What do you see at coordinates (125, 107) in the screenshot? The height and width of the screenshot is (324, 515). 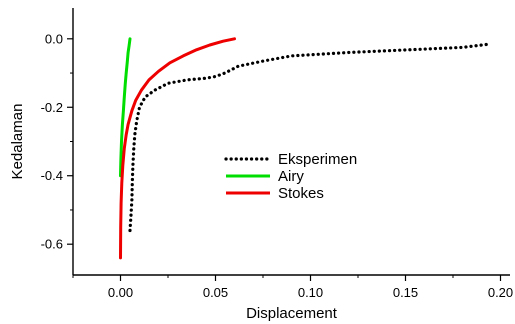 I see `series-line-airy` at bounding box center [125, 107].